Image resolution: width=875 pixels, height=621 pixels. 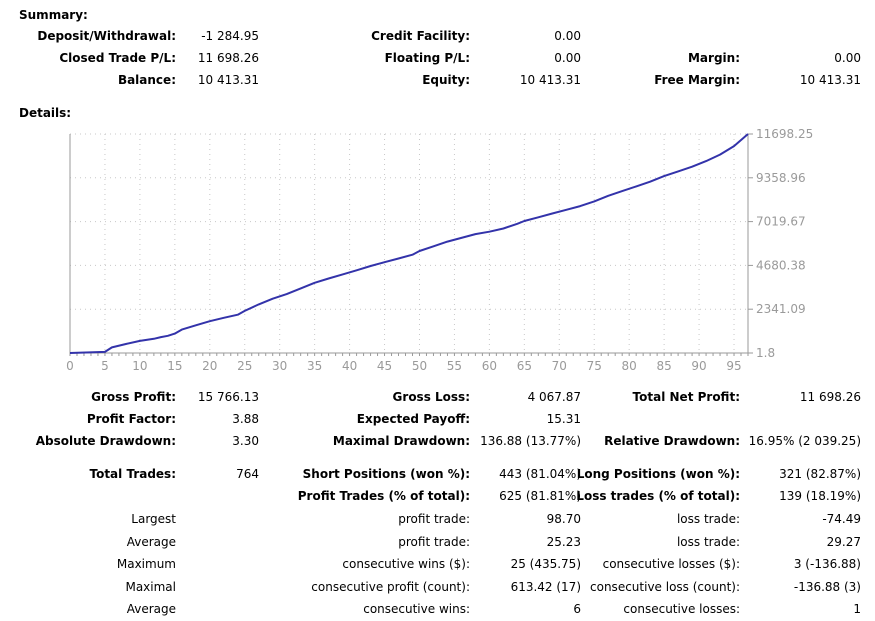 What do you see at coordinates (386, 474) in the screenshot?
I see `short-positions-label: Short Positions (won %):` at bounding box center [386, 474].